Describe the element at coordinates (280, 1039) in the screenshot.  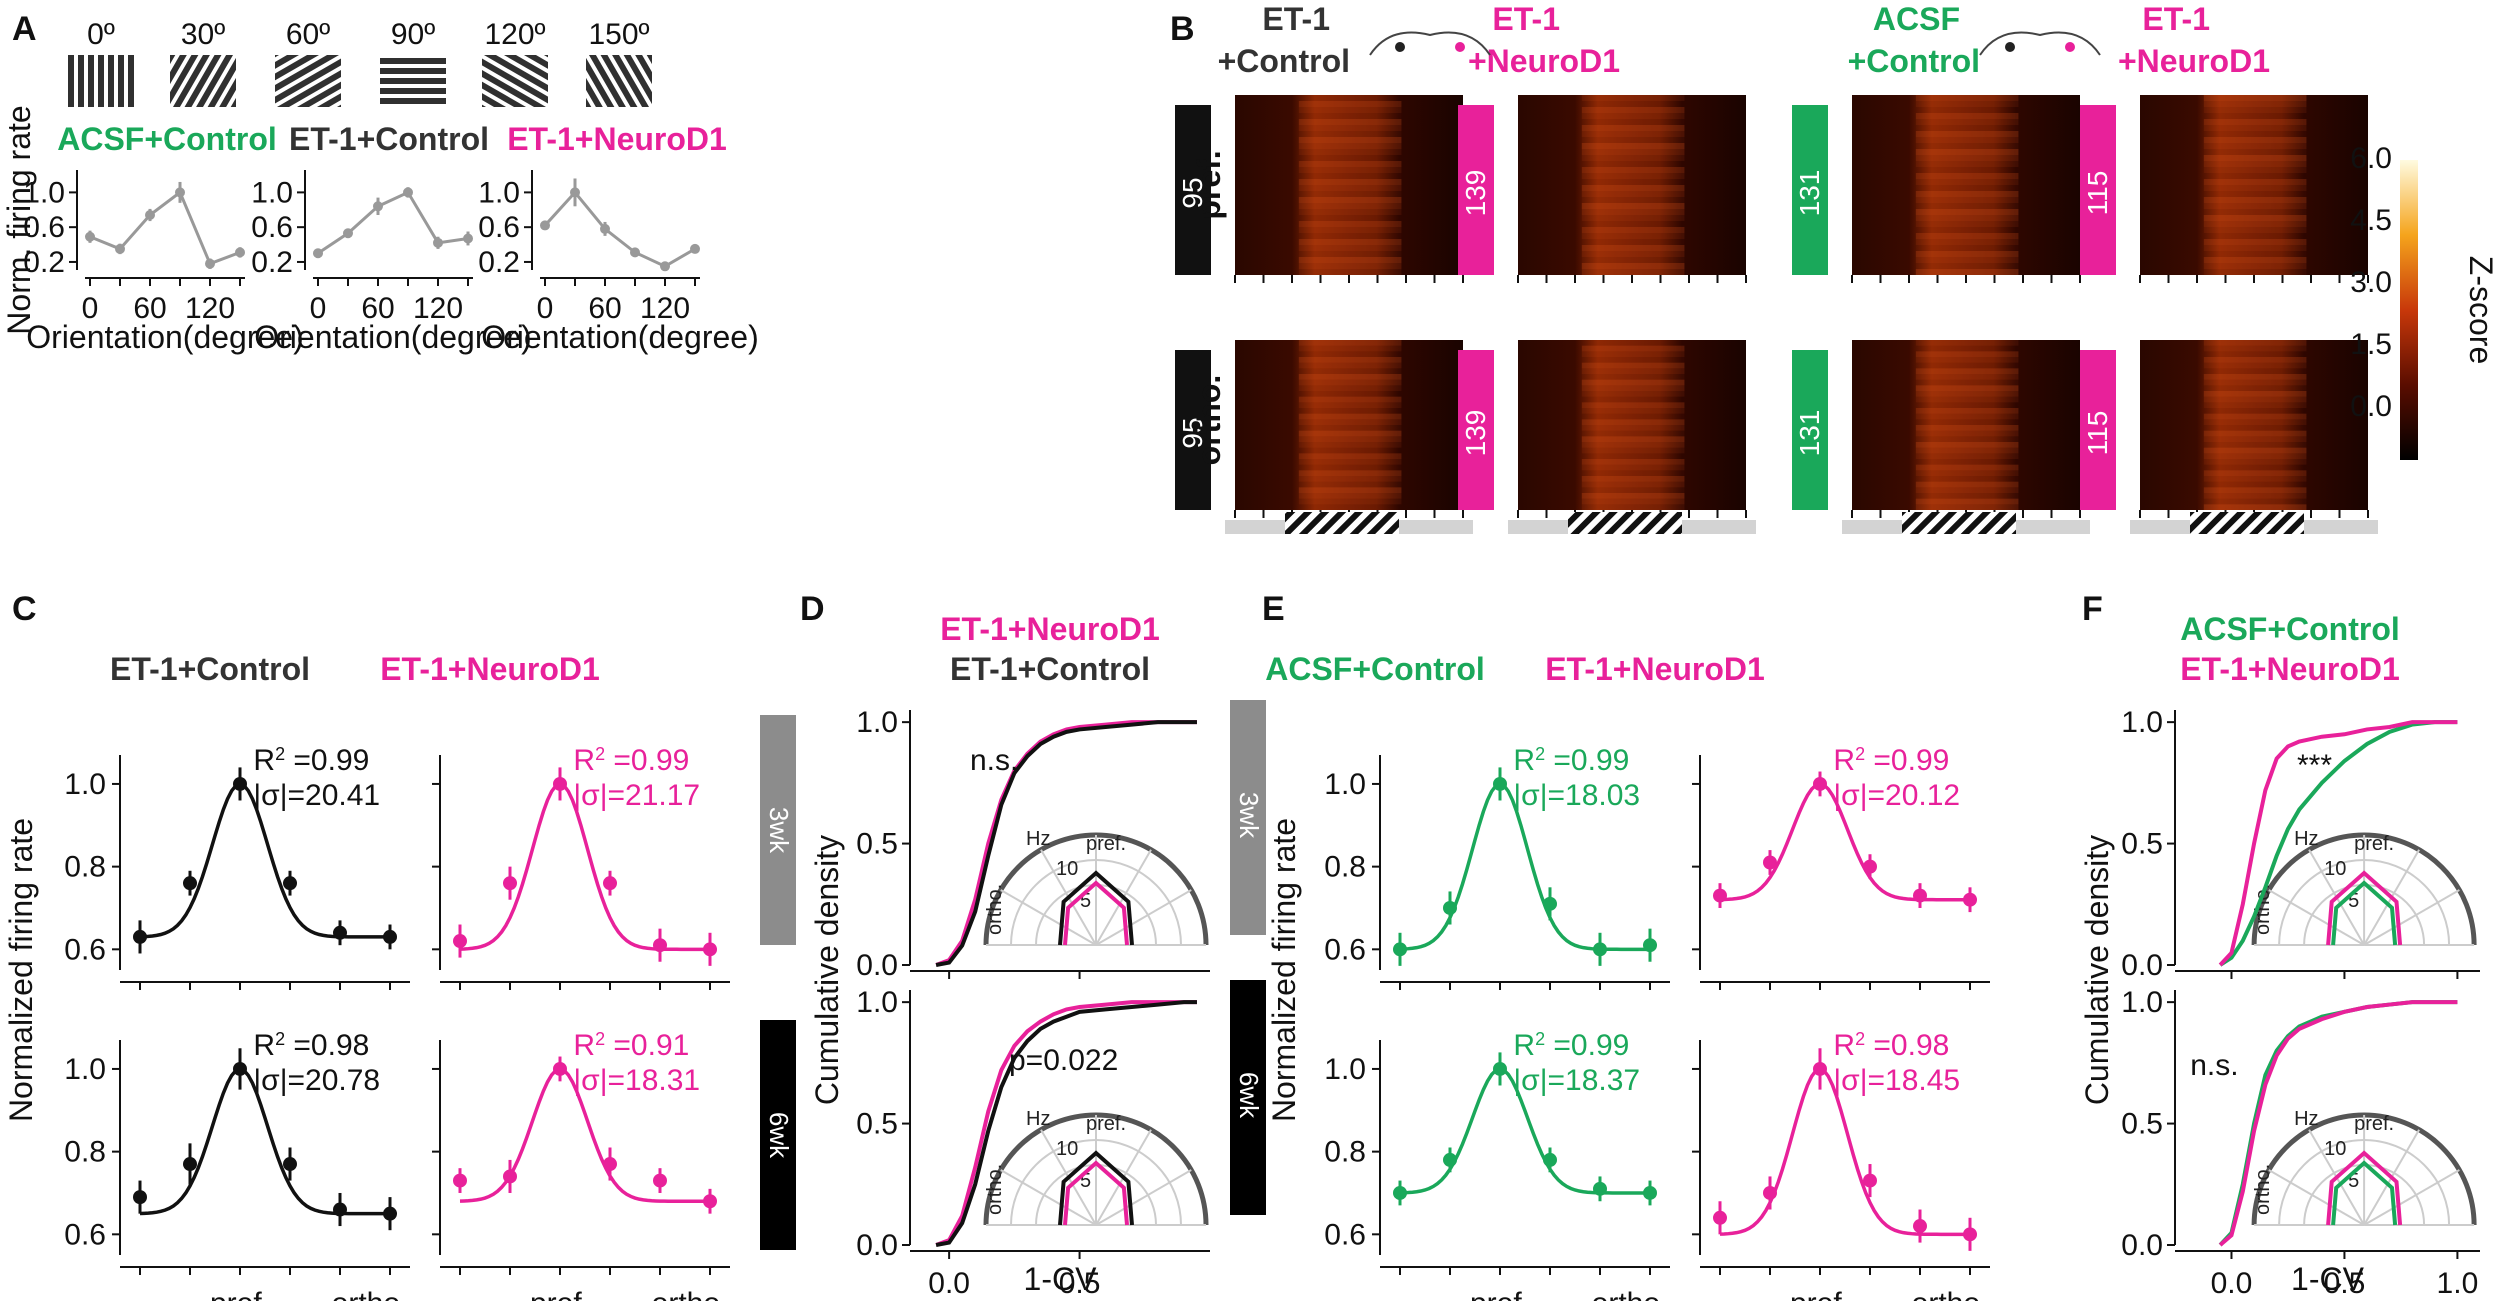
I see `r-squared-sup: 2` at that location.